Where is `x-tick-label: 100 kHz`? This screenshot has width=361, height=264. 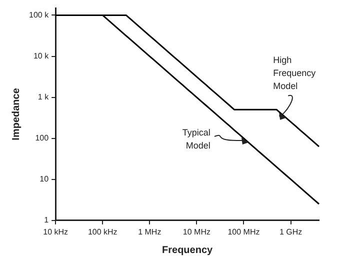 x-tick-label: 100 kHz is located at coordinates (103, 231).